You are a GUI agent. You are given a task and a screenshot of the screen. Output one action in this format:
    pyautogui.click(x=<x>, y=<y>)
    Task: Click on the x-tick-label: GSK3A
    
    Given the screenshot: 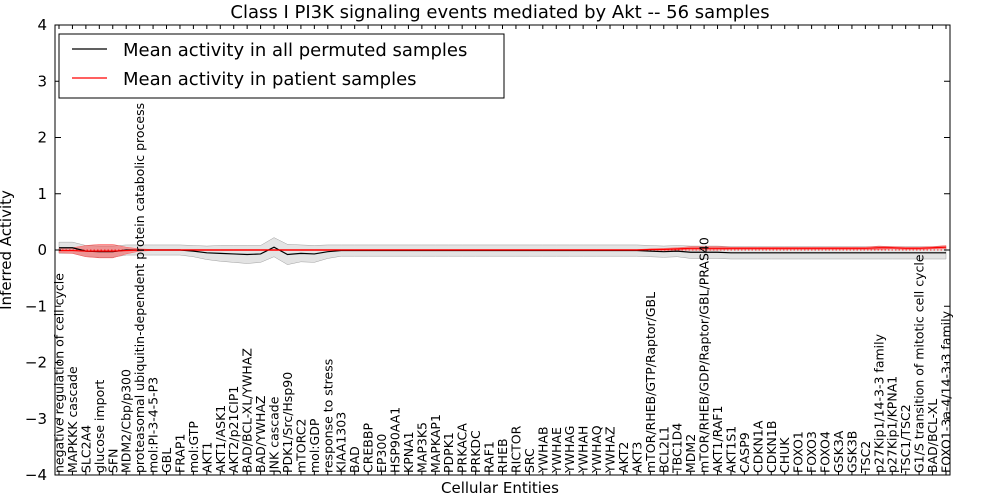 What is the action you would take?
    pyautogui.click(x=838, y=451)
    